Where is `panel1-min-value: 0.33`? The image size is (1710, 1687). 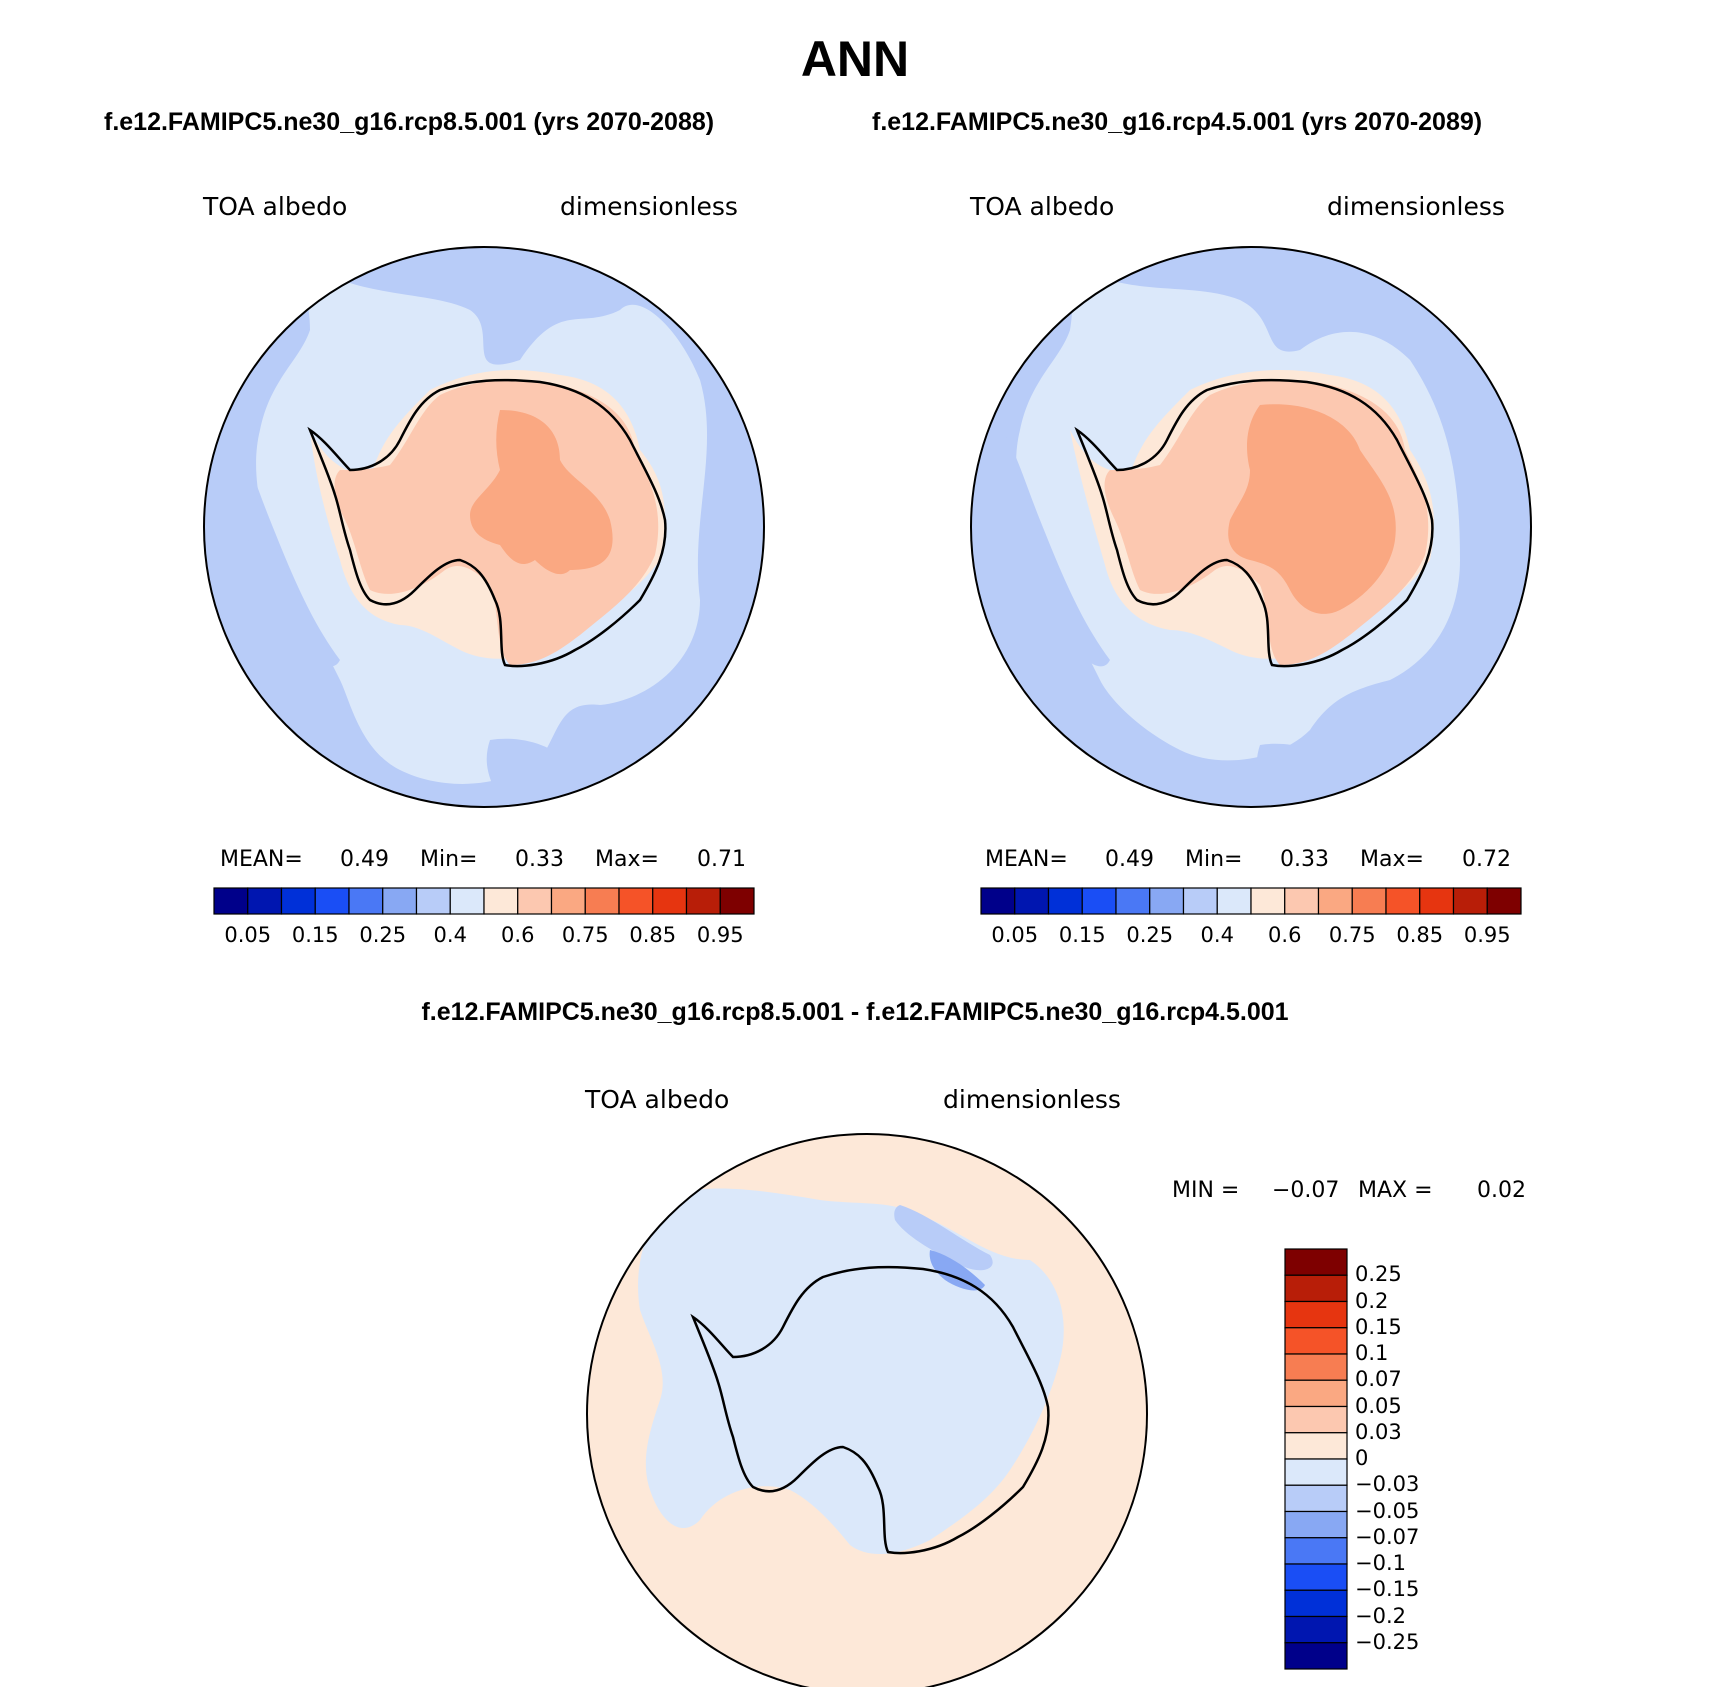
panel1-min-value: 0.33 is located at coordinates (539, 859).